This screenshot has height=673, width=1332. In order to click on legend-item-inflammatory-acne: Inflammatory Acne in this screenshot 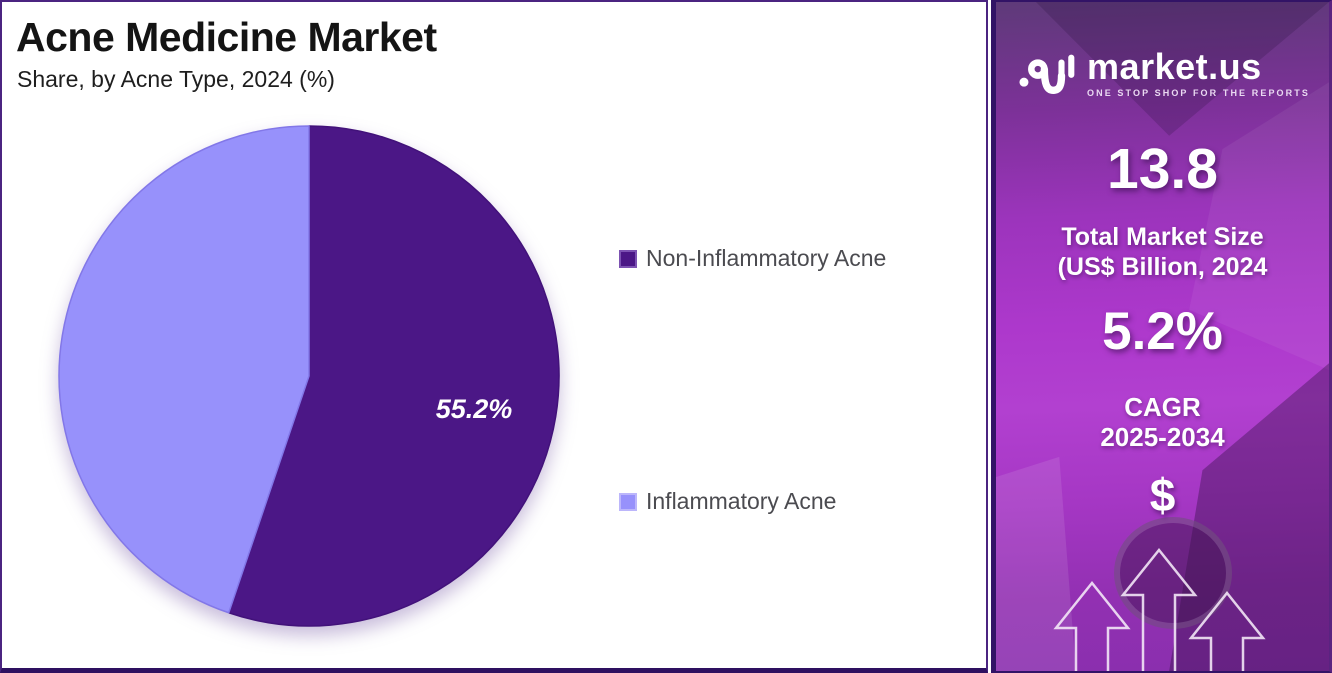, I will do `click(727, 501)`.